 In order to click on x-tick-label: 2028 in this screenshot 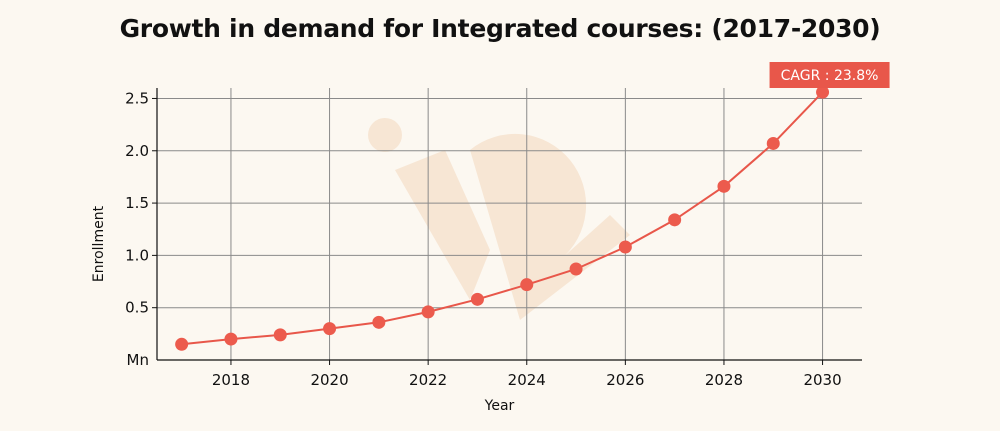, I will do `click(724, 380)`.